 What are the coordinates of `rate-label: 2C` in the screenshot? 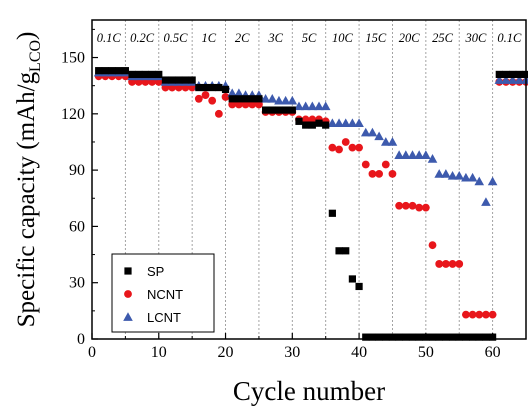 It's located at (242, 38).